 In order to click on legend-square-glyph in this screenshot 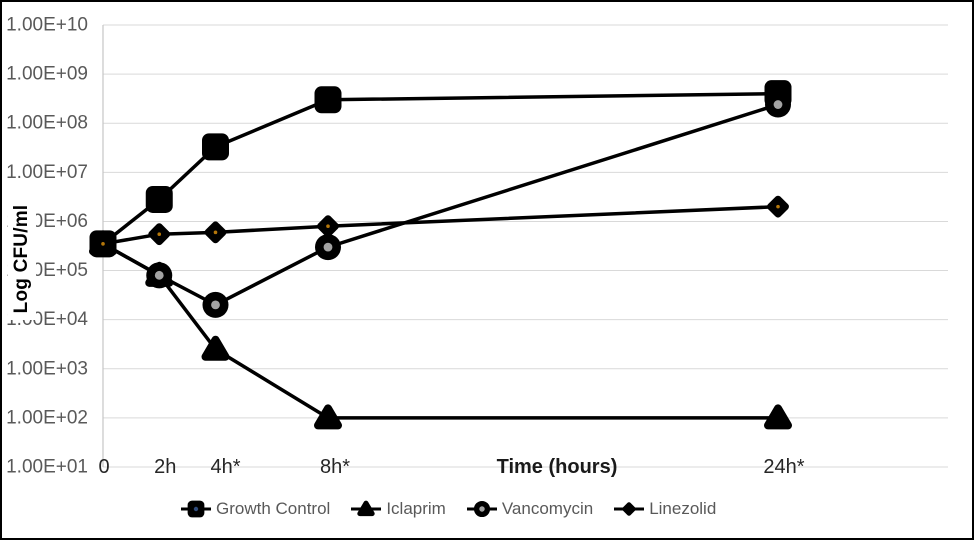, I will do `click(196, 509)`.